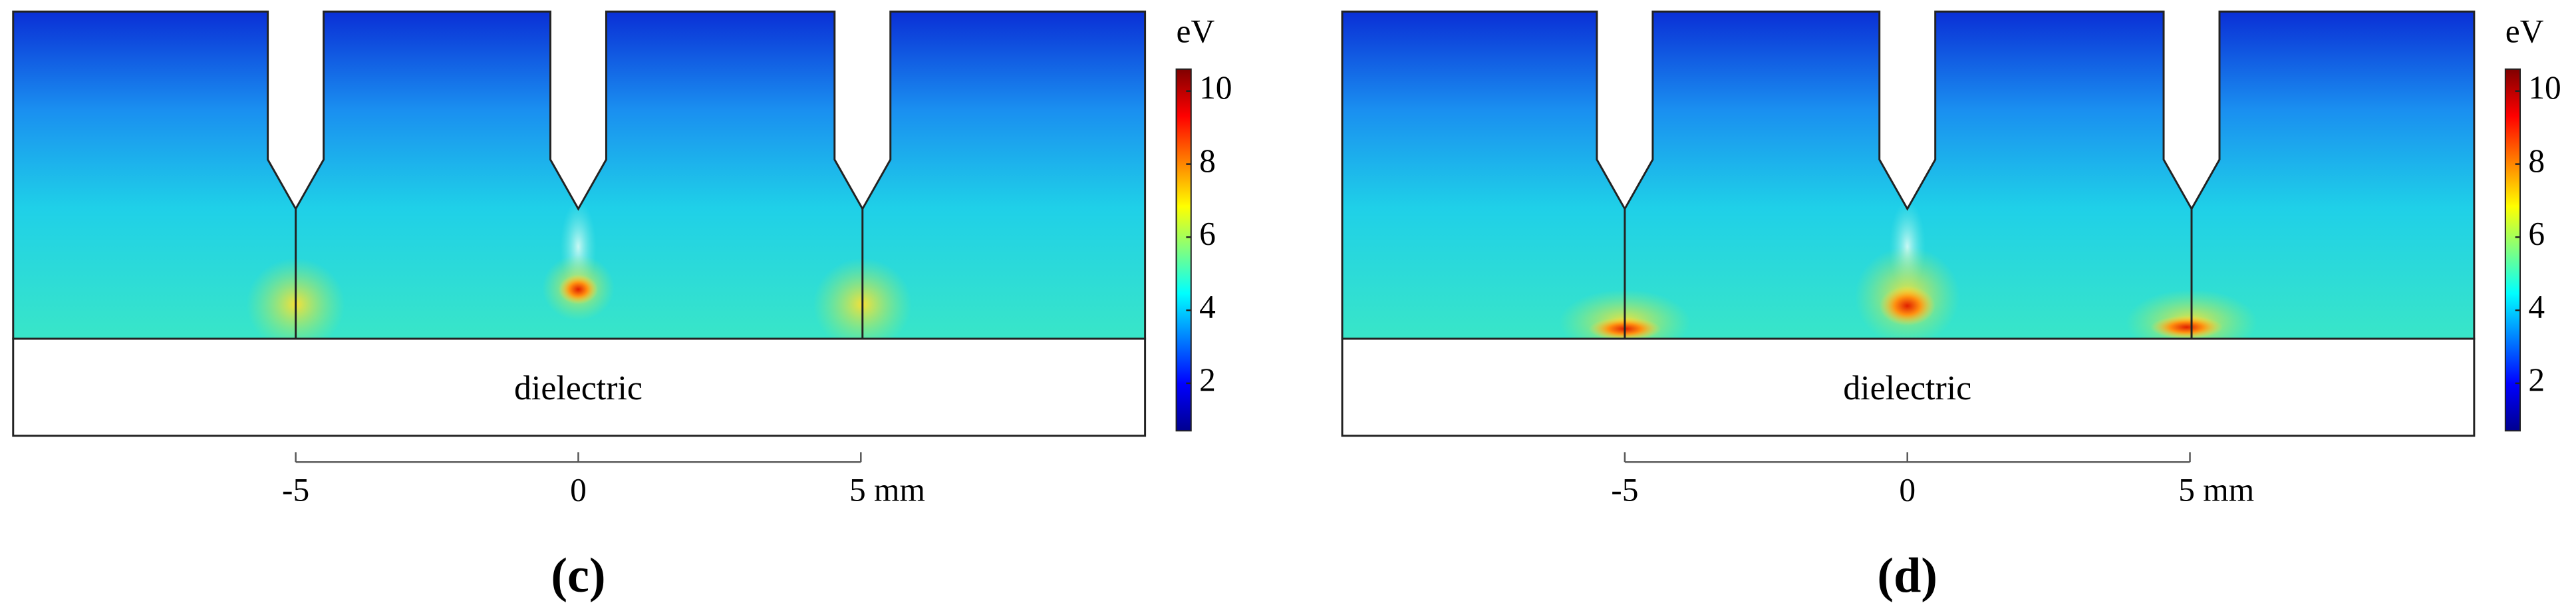 This screenshot has width=2576, height=615. I want to click on panel-label: (d), so click(1907, 575).